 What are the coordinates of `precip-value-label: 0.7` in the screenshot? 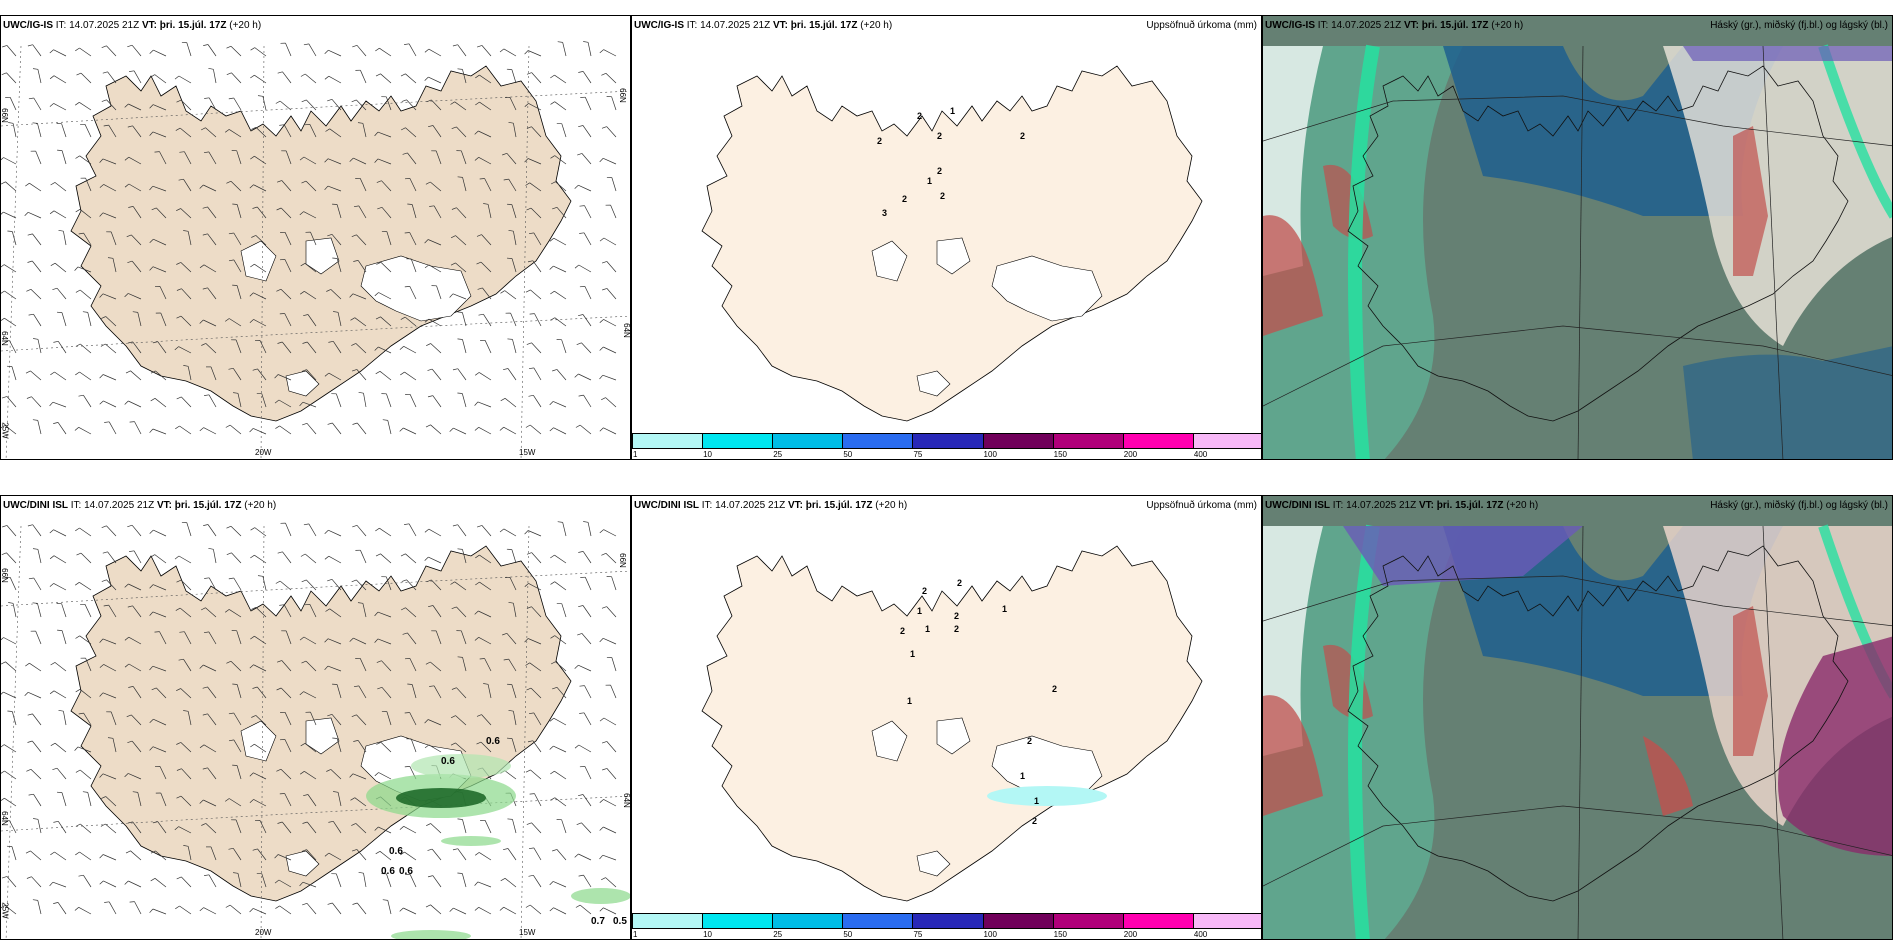 It's located at (598, 921).